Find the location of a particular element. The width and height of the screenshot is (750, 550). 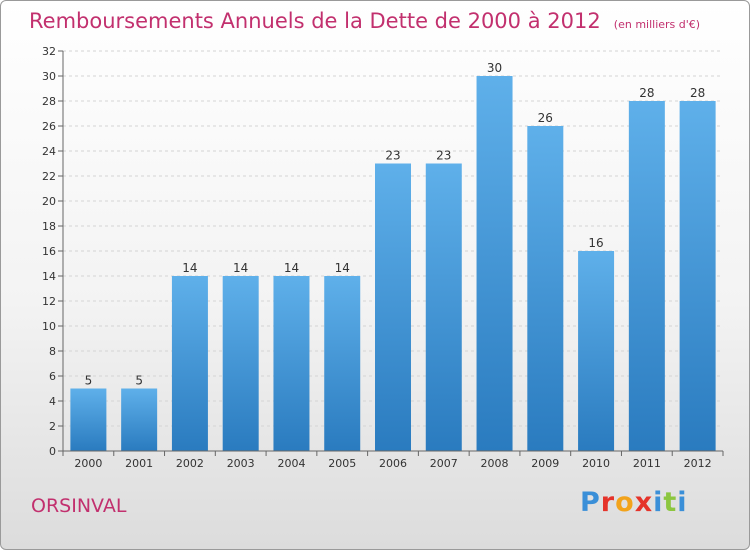

bar-value-label: 16 is located at coordinates (595, 243).